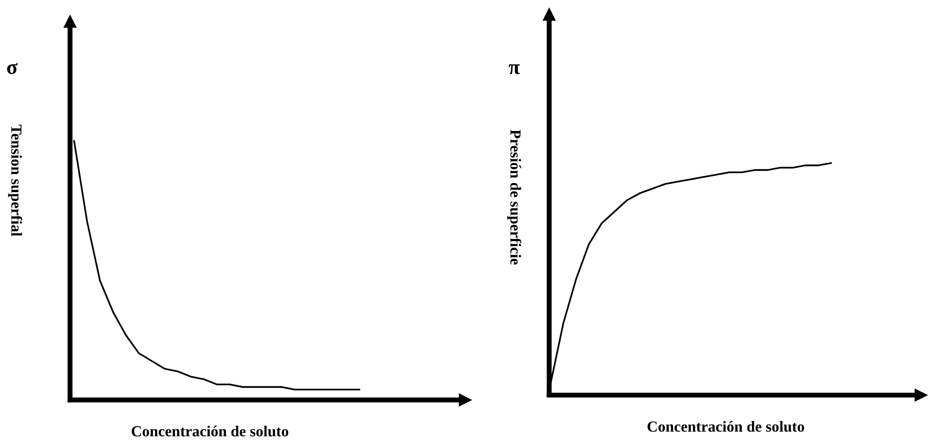  Describe the element at coordinates (514, 197) in the screenshot. I see `y-axis-title: Presión de superficie` at that location.